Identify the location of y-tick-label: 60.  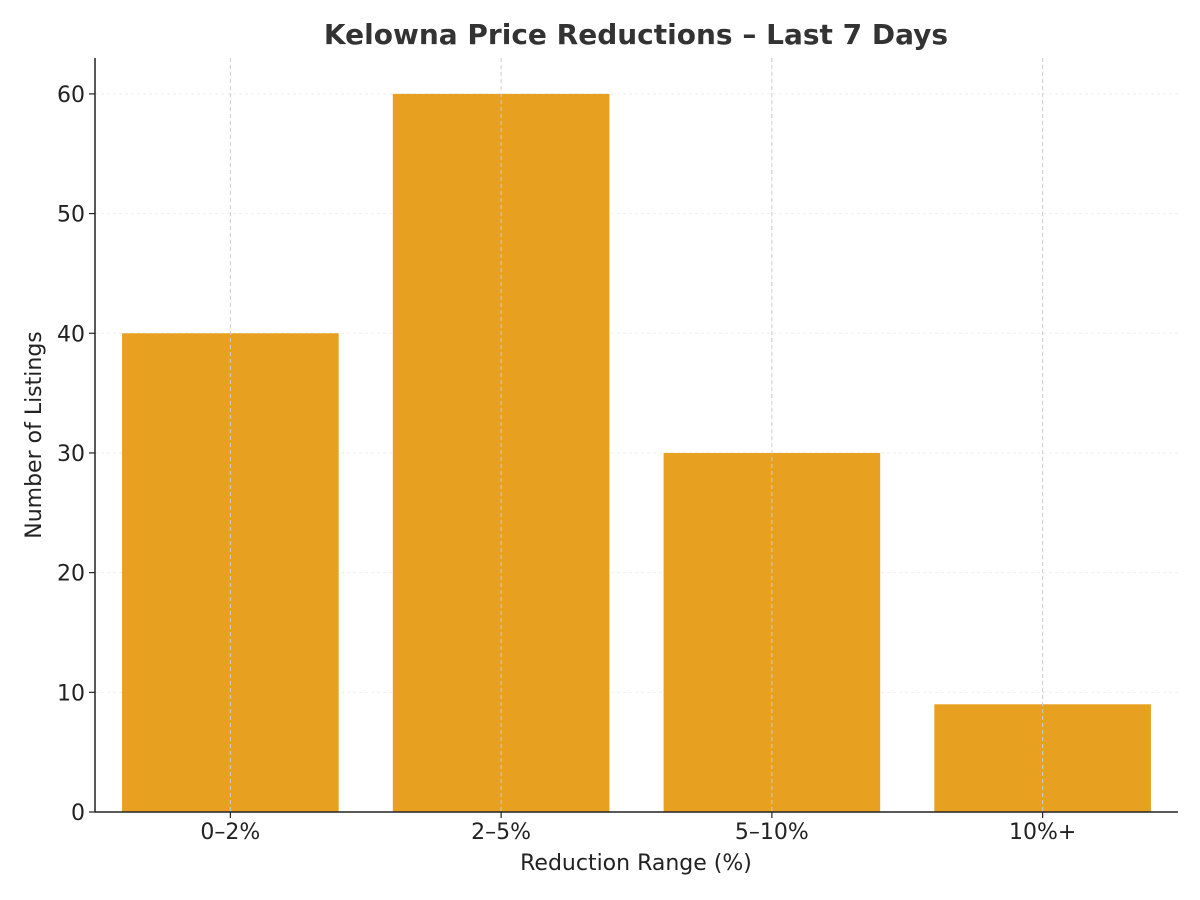
(71, 95).